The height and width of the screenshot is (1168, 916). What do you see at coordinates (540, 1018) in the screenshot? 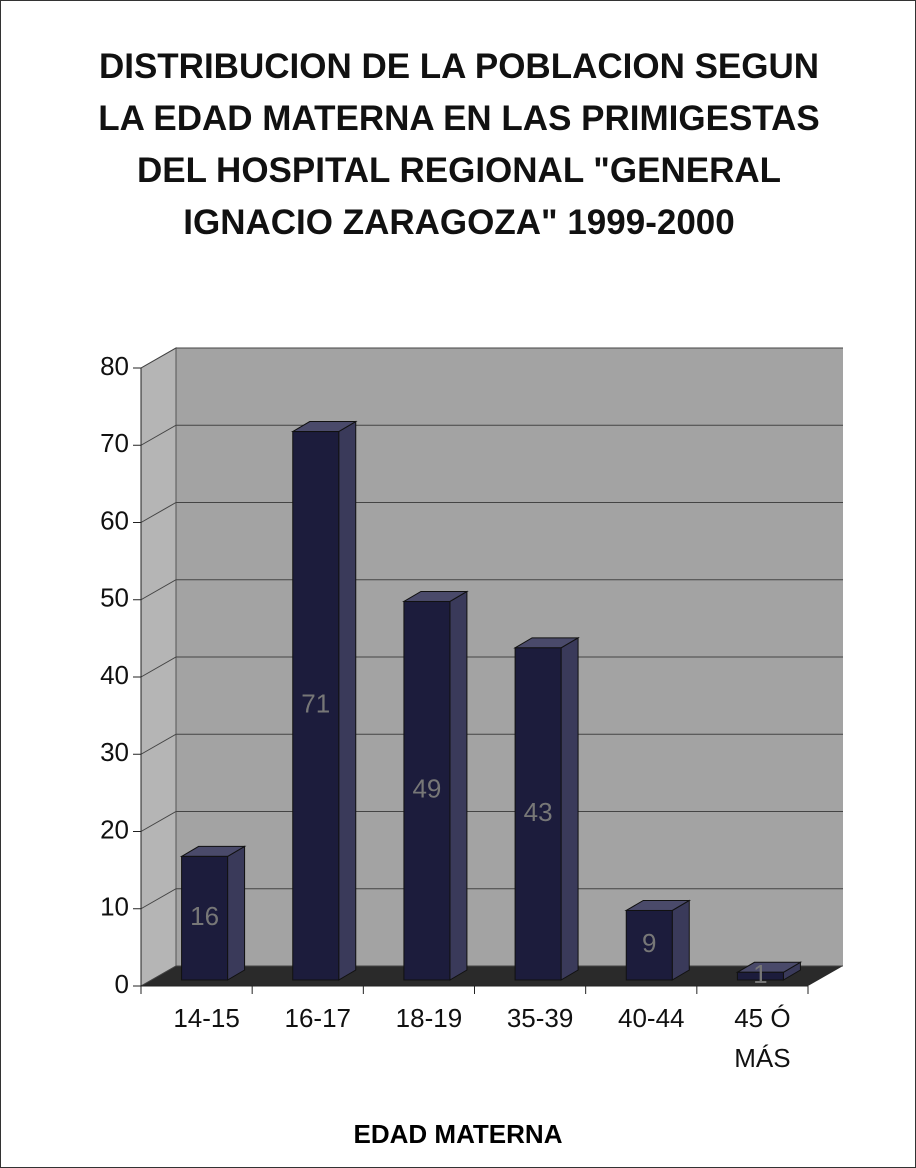
I see `x-tick-label: 35-39` at bounding box center [540, 1018].